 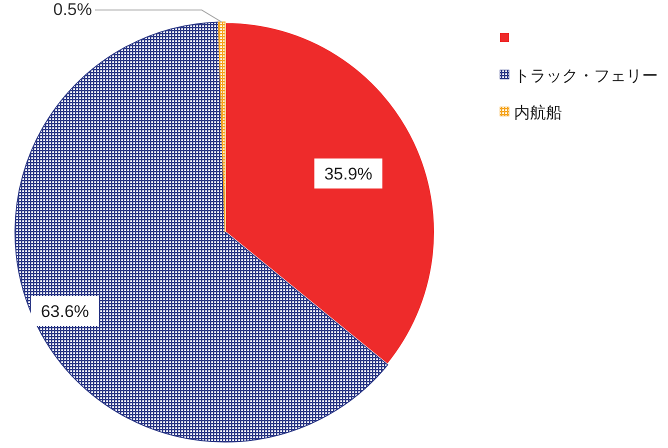 What do you see at coordinates (72, 10) in the screenshot?
I see `data-label: 0.5%` at bounding box center [72, 10].